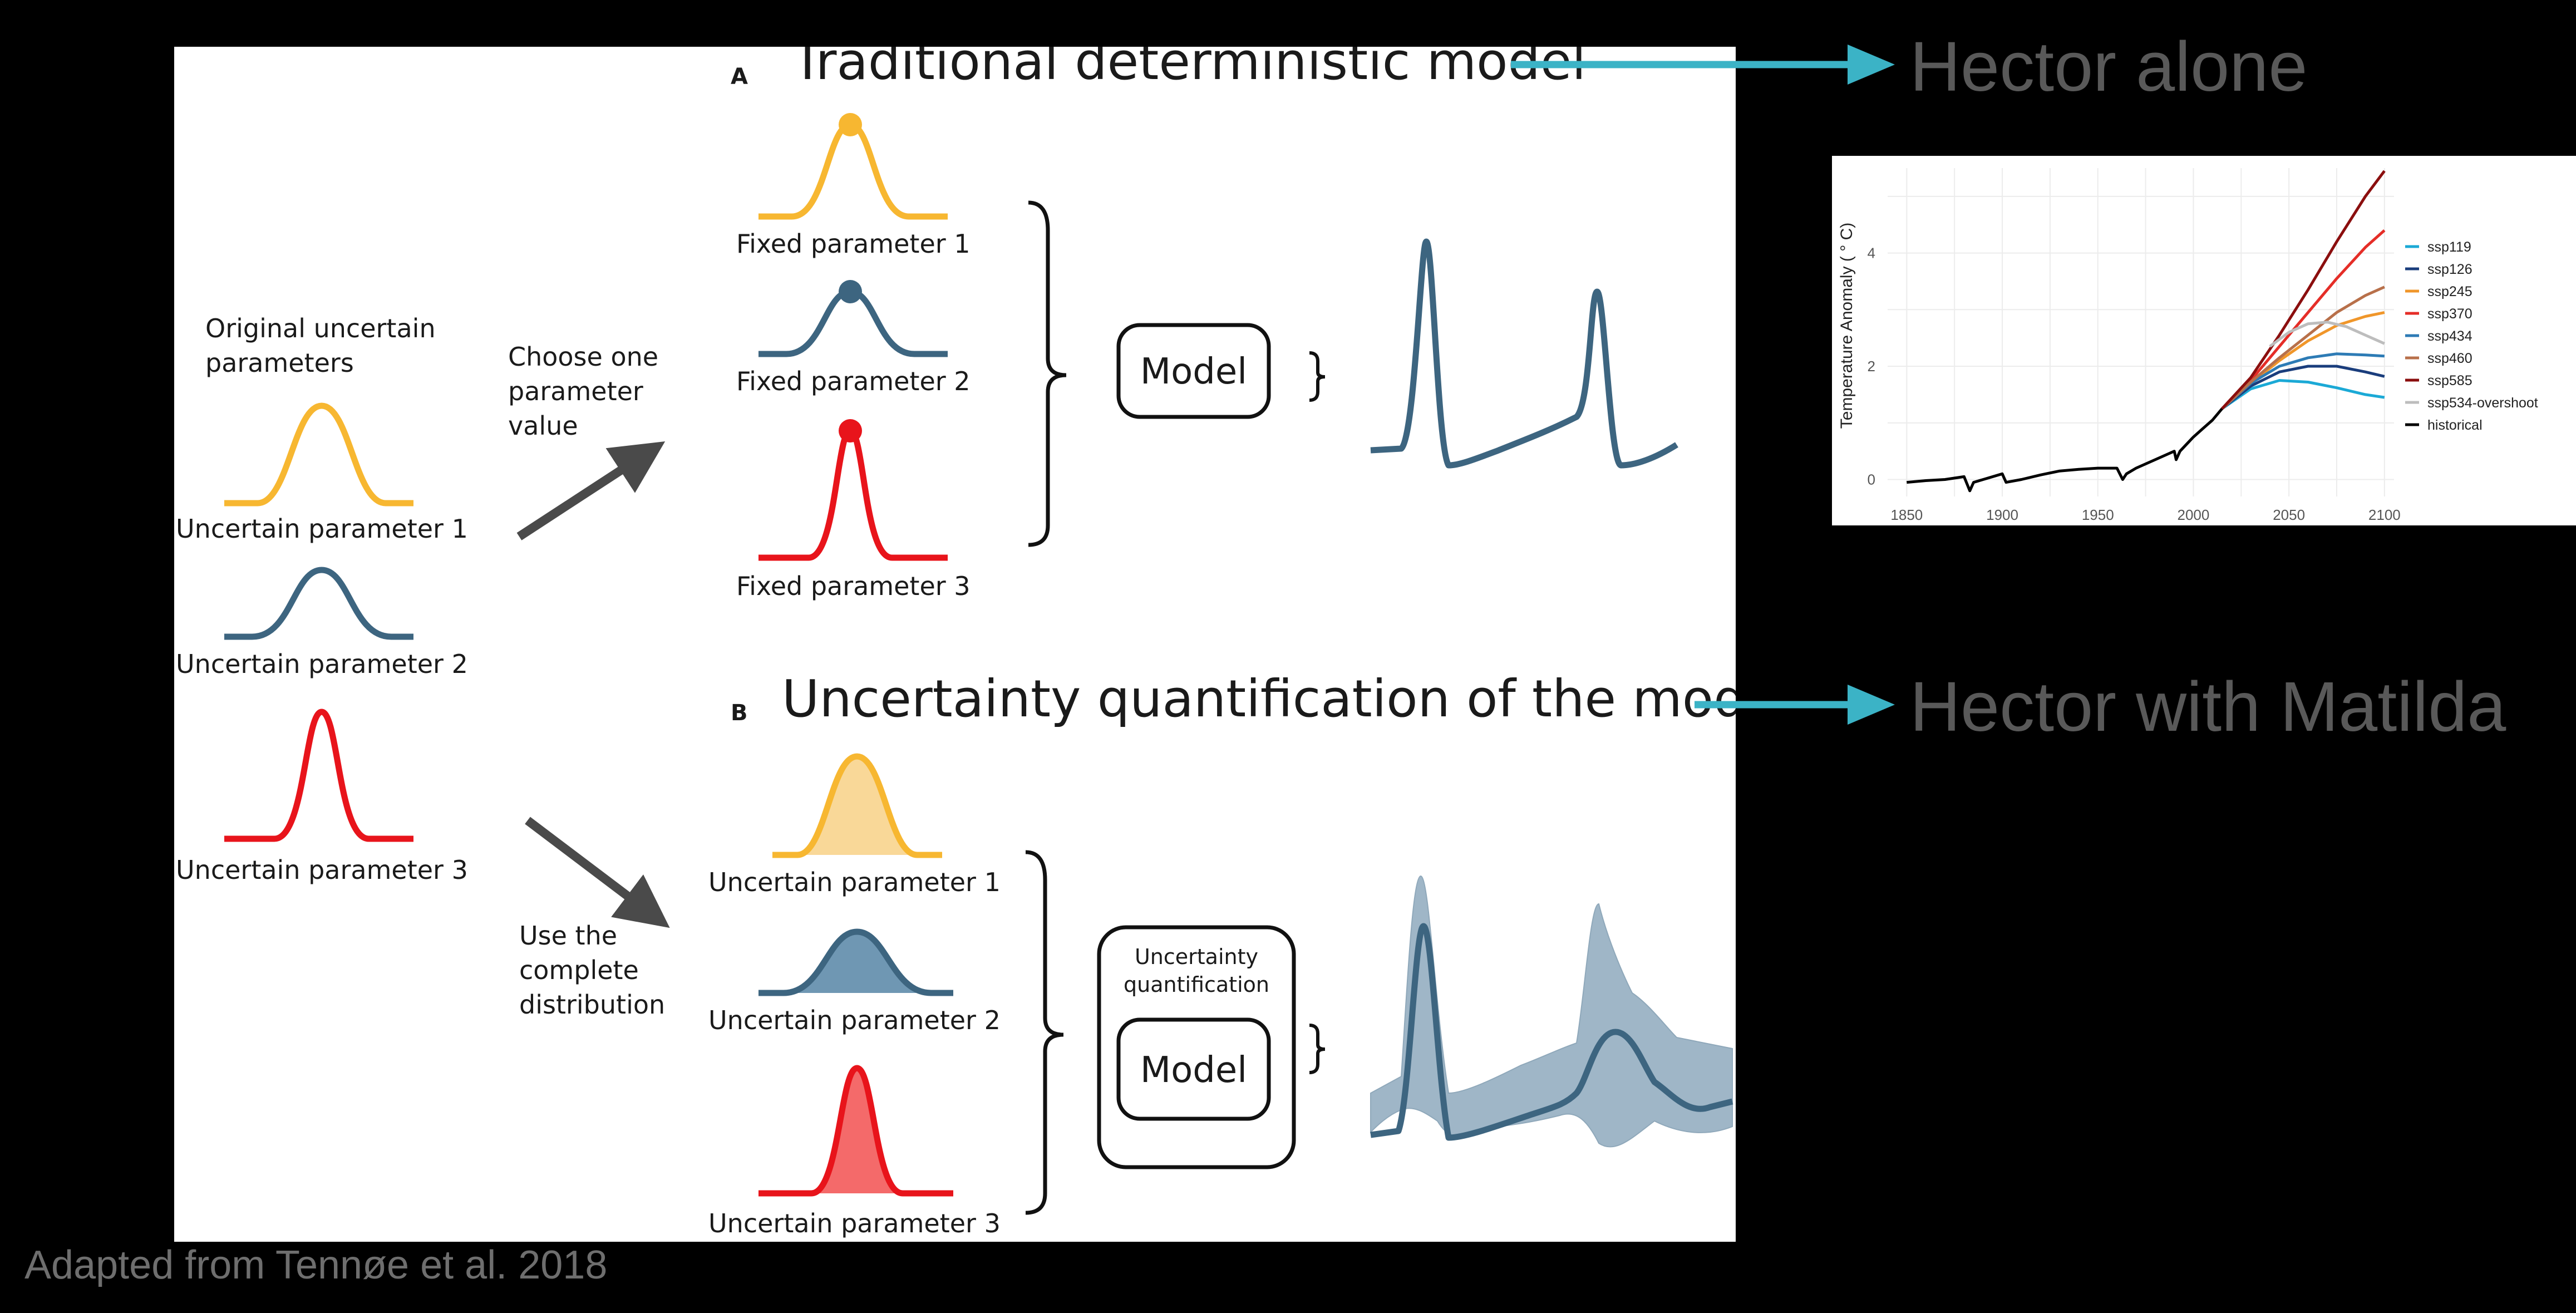 This screenshot has height=1313, width=2576. I want to click on brace-b, so click(1044, 1032).